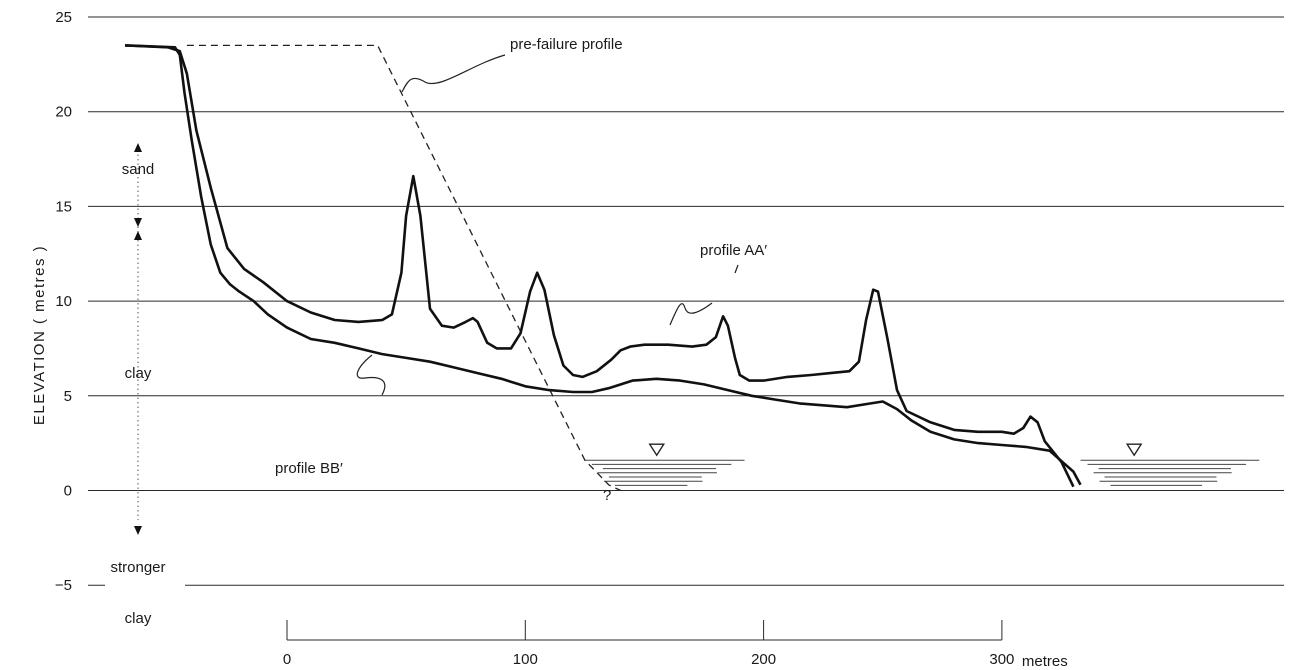 This screenshot has height=670, width=1292. What do you see at coordinates (287, 659) in the screenshot?
I see `scale-tick-label: 0` at bounding box center [287, 659].